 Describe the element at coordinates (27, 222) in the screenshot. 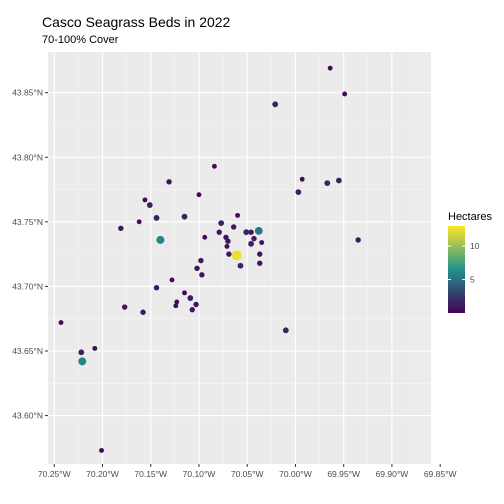

I see `y-tick-label: 43.75°N` at that location.